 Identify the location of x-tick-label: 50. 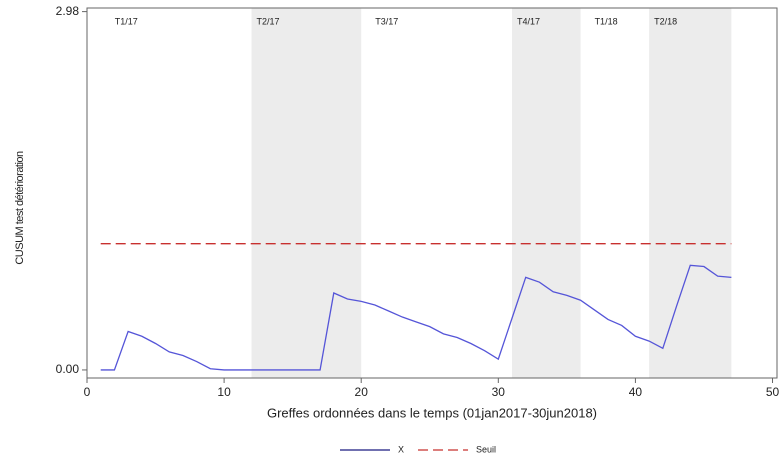
(773, 392).